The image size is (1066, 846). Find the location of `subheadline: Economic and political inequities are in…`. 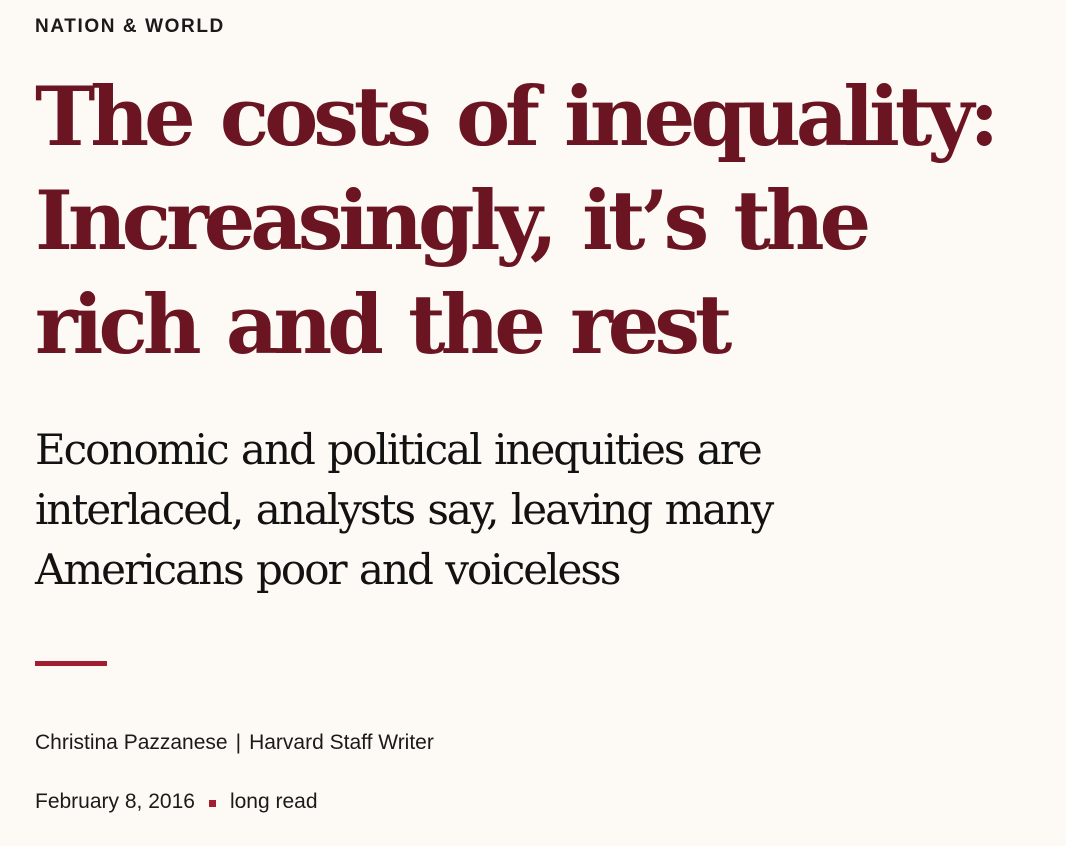

subheadline: Economic and political inequities are in… is located at coordinates (404, 509).